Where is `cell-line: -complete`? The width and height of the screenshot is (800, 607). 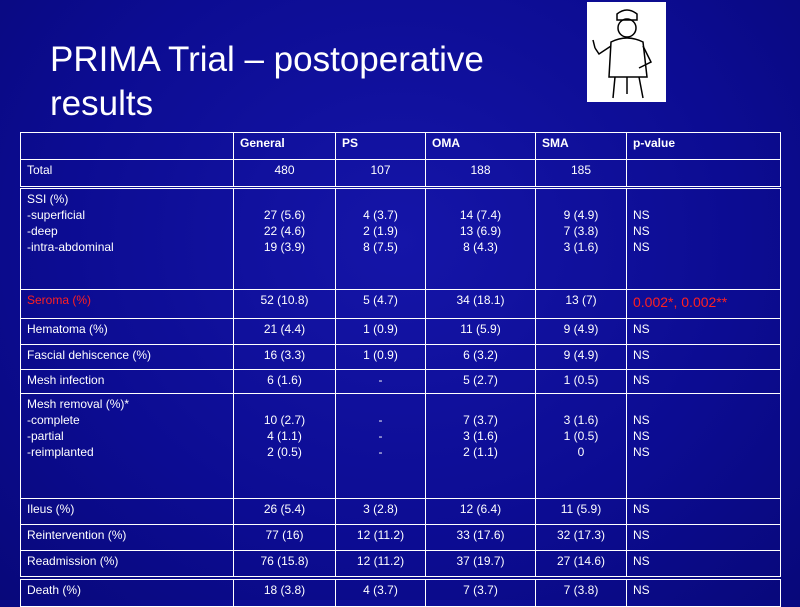 cell-line: -complete is located at coordinates (53, 420).